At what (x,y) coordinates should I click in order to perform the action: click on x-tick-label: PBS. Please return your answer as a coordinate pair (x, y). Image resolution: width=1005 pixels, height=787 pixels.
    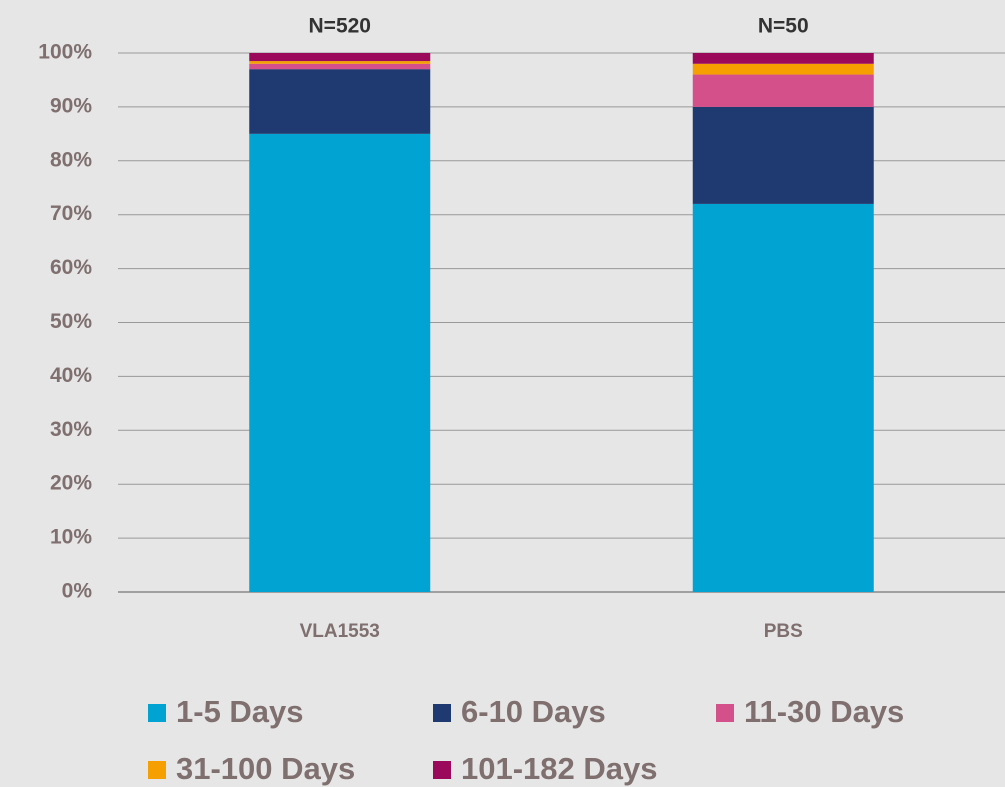
    Looking at the image, I should click on (783, 631).